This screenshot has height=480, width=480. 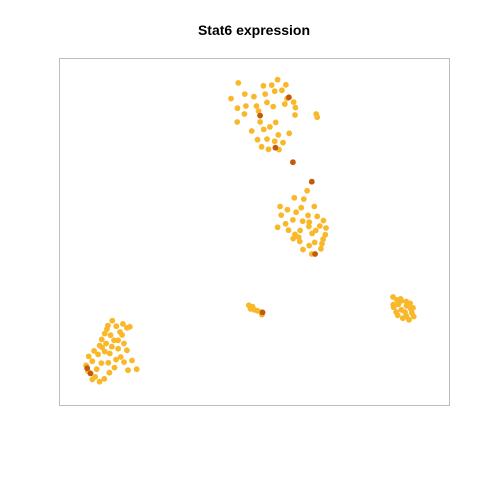 I want to click on chart-title: Stat6 expression, so click(x=254, y=30).